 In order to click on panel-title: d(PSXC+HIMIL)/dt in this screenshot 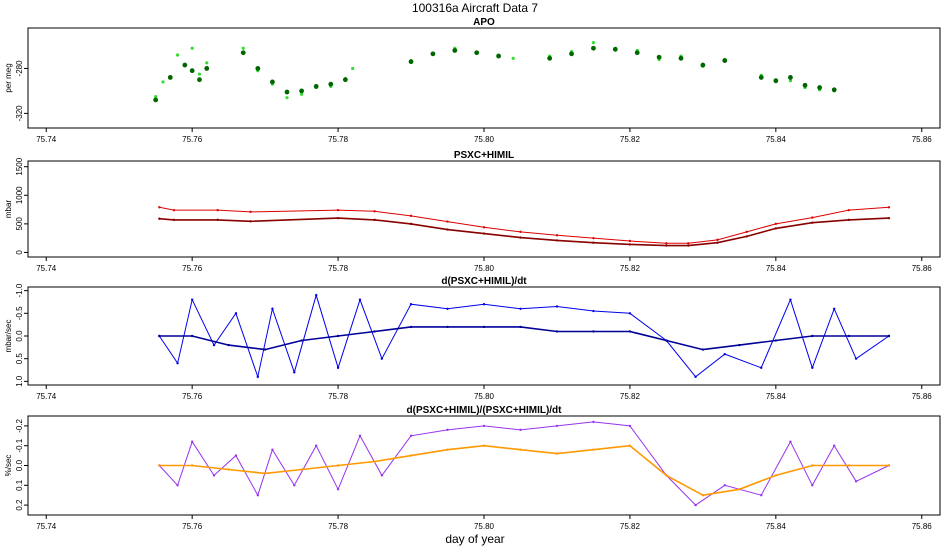, I will do `click(484, 281)`.